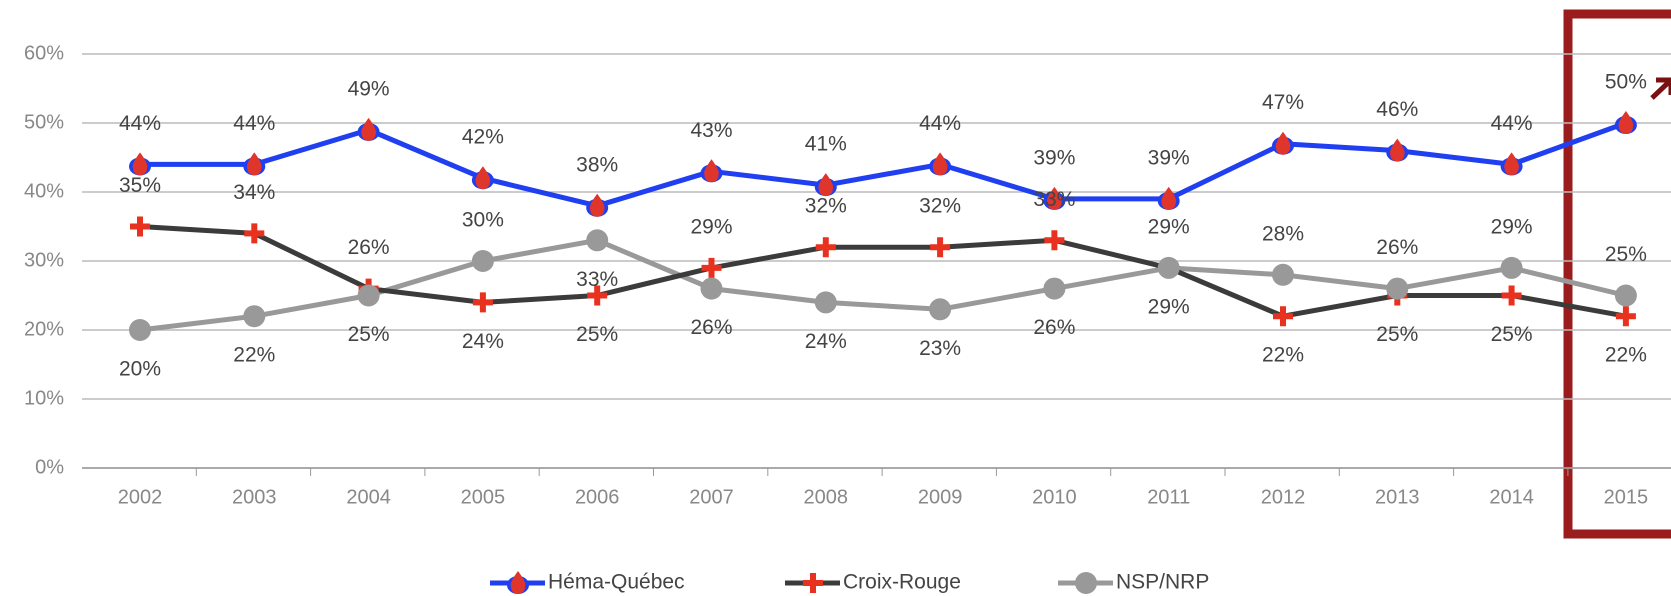 The image size is (1671, 596). I want to click on arrow, so click(1660, 88).